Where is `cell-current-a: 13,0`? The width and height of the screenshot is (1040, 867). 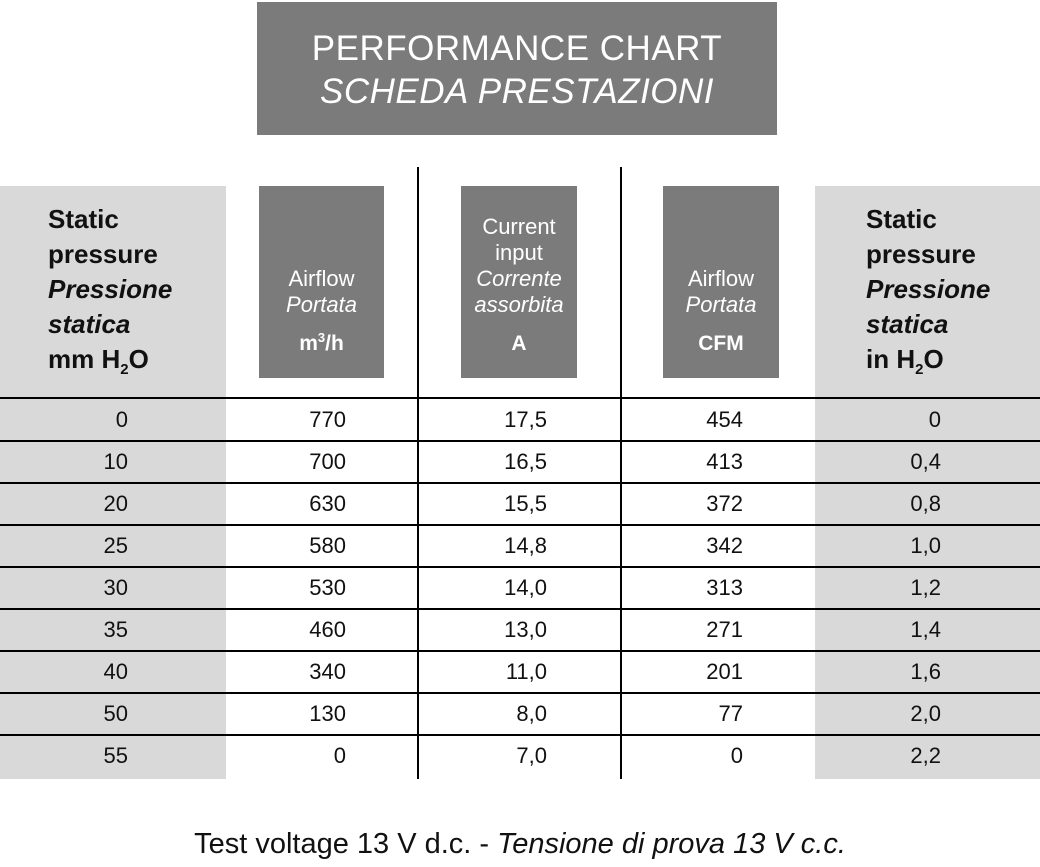 cell-current-a: 13,0 is located at coordinates (525, 629).